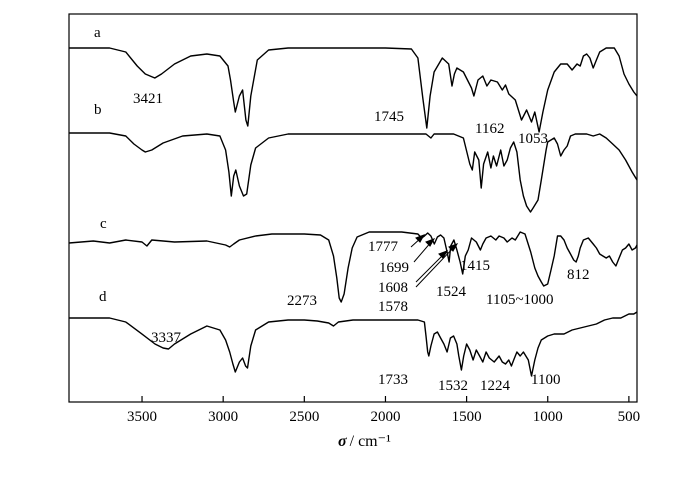 Image resolution: width=700 pixels, height=481 pixels. I want to click on x-axis-title: σ / cm⁻¹, so click(364, 441).